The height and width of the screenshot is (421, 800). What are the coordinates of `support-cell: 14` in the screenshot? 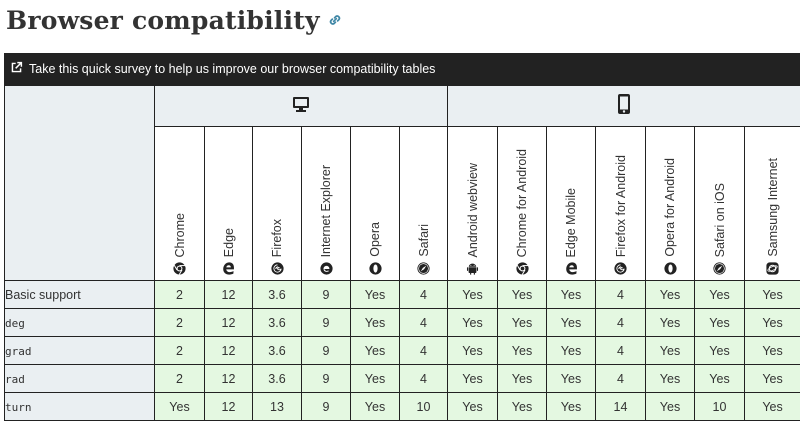 It's located at (620, 406).